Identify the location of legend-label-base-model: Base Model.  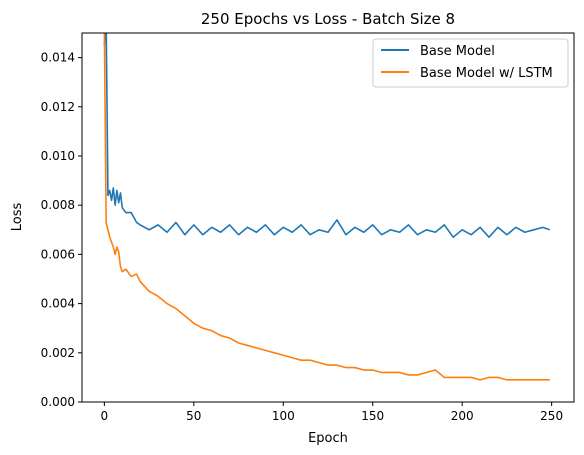
(457, 51).